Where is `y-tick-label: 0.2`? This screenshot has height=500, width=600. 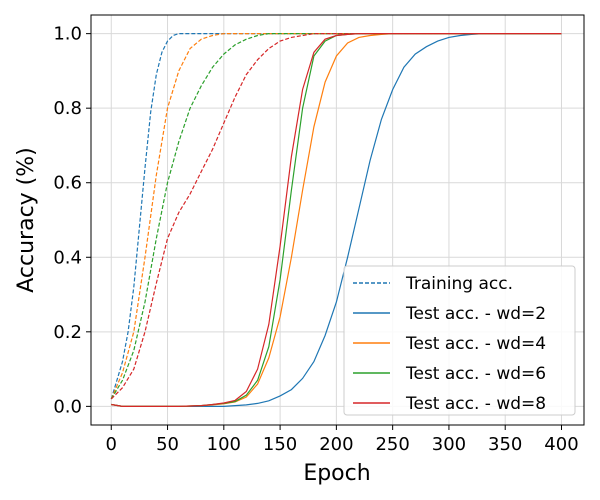
y-tick-label: 0.2 is located at coordinates (67, 332).